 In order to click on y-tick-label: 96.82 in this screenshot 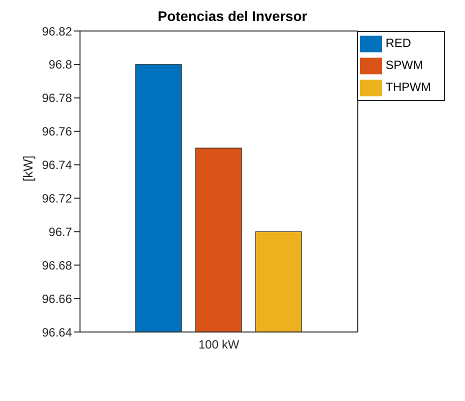, I will do `click(57, 31)`.